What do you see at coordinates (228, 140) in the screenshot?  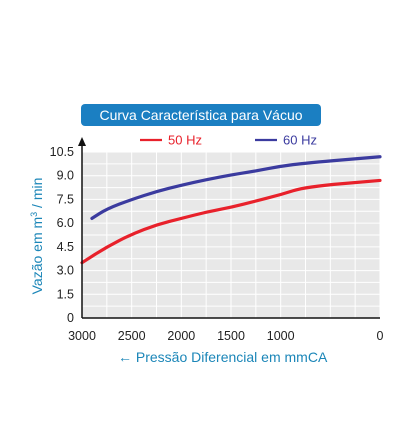 I see `legend: 50 Hz 60 Hz` at bounding box center [228, 140].